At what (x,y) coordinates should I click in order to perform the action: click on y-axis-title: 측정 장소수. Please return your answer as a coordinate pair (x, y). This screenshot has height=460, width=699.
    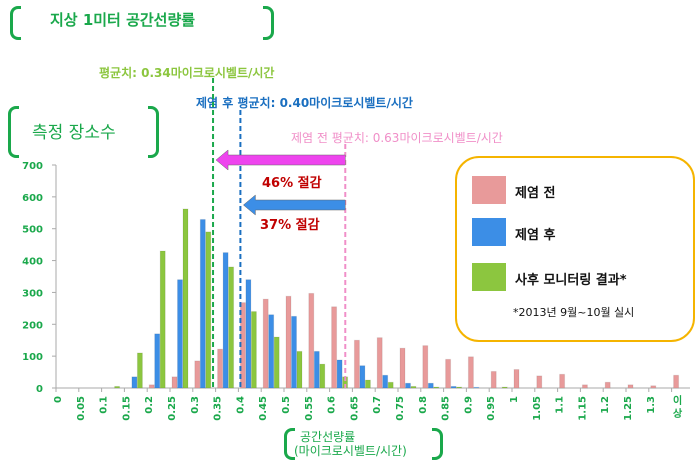
    Looking at the image, I should click on (74, 133).